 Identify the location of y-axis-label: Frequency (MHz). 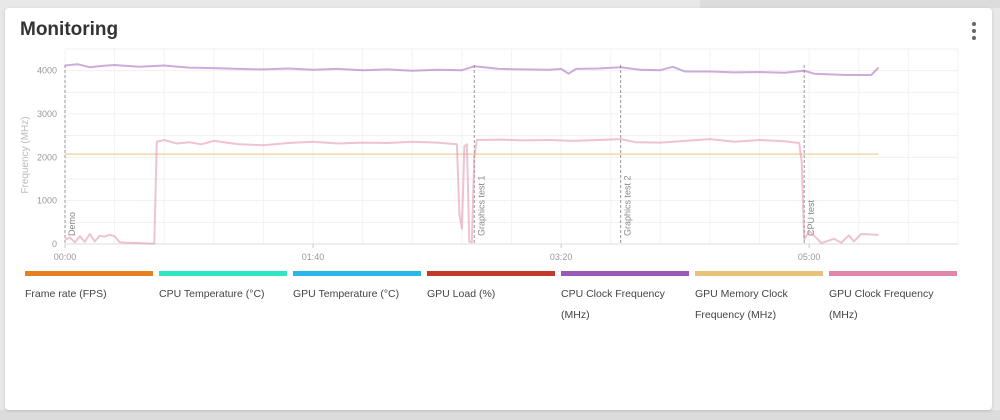
(25, 154).